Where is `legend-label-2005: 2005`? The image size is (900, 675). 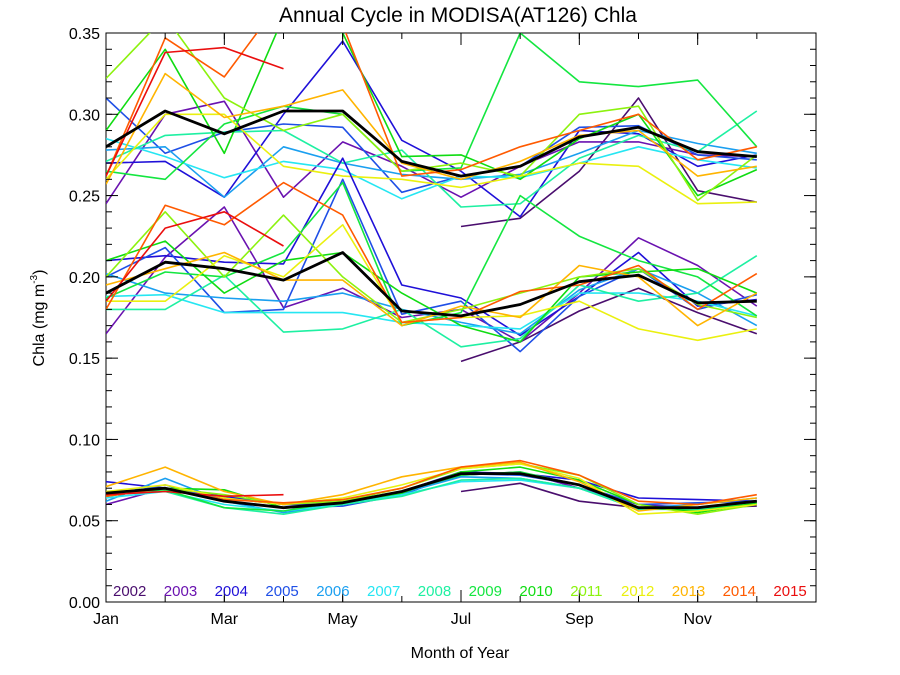 legend-label-2005: 2005 is located at coordinates (281, 591).